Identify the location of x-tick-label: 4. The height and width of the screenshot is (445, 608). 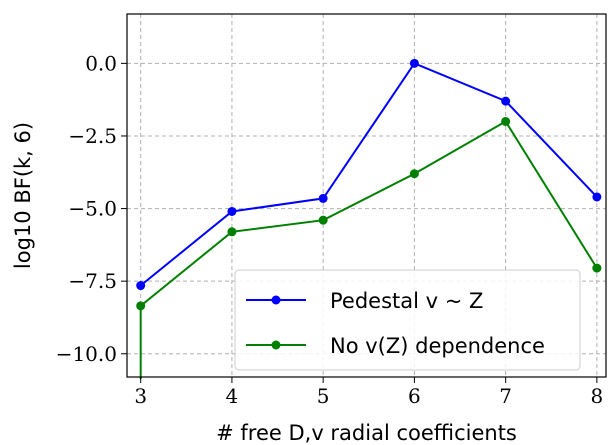
(232, 396).